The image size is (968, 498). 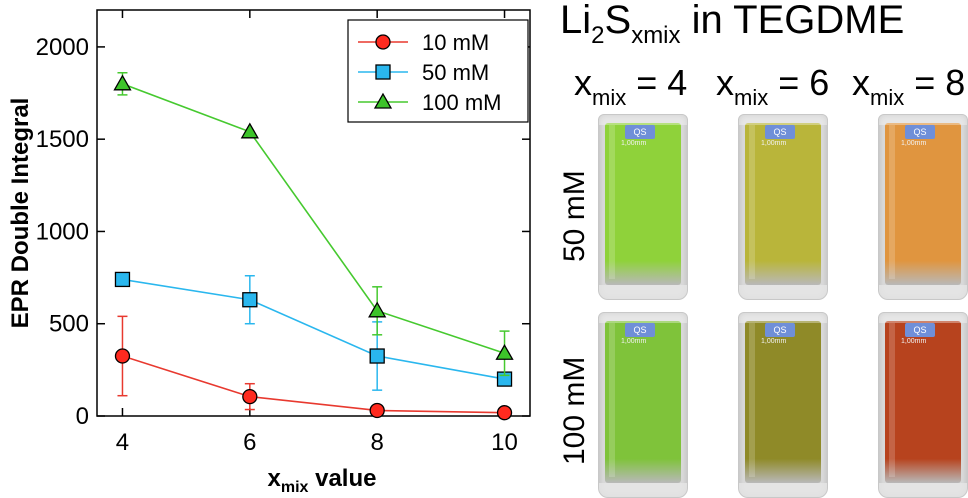 What do you see at coordinates (62, 47) in the screenshot?
I see `y-tick-label: 2000` at bounding box center [62, 47].